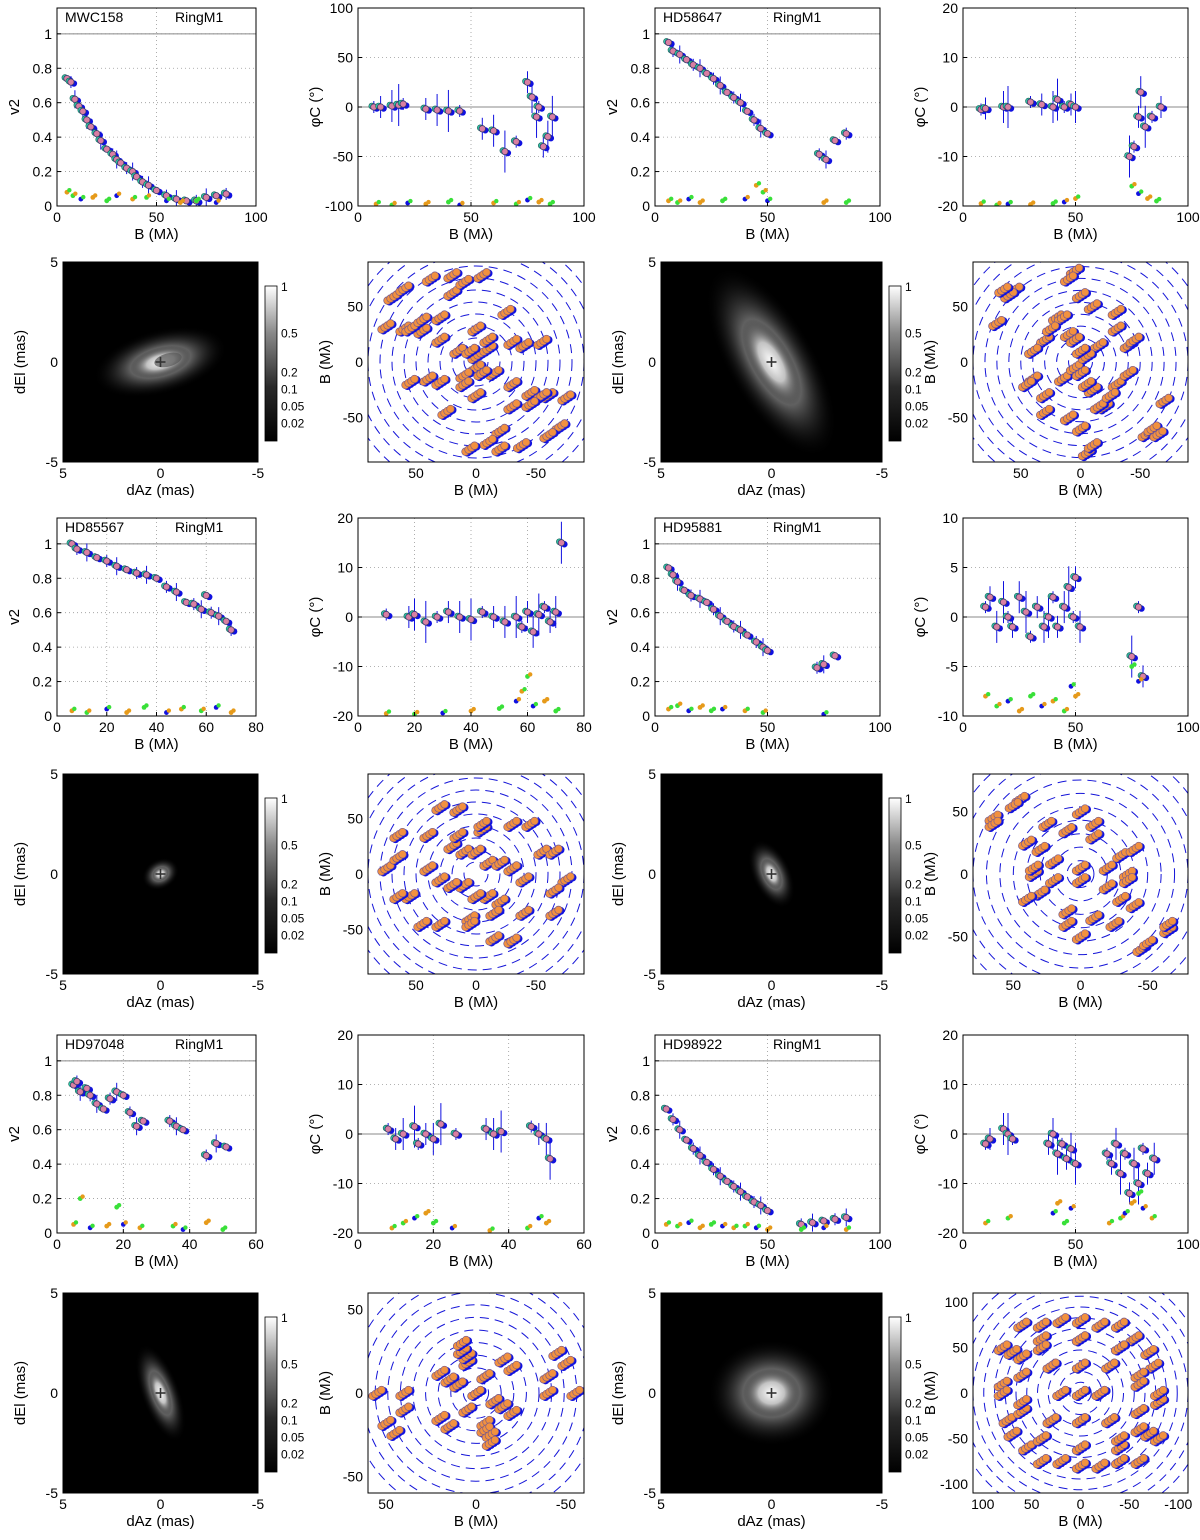 This screenshot has width=1200, height=1540. I want to click on x-tick-label: 60, so click(584, 1244).